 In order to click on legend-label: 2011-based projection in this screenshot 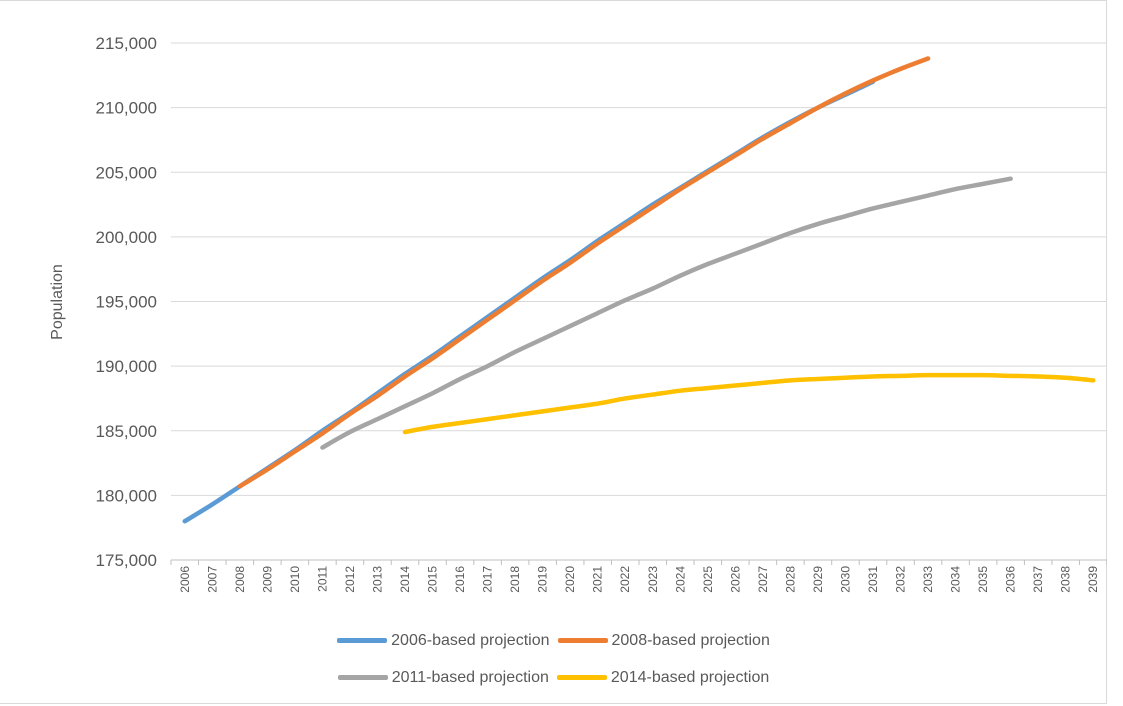, I will do `click(470, 677)`.